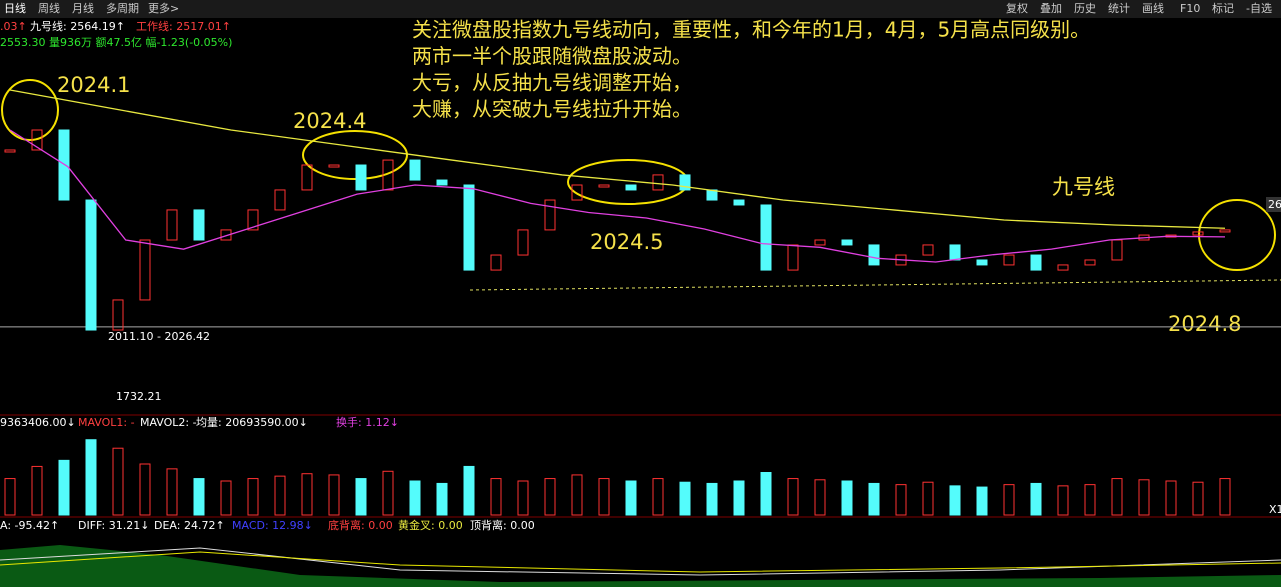  What do you see at coordinates (183, 26) in the screenshot?
I see `price-indicator: 工作线: 2517.01↑` at bounding box center [183, 26].